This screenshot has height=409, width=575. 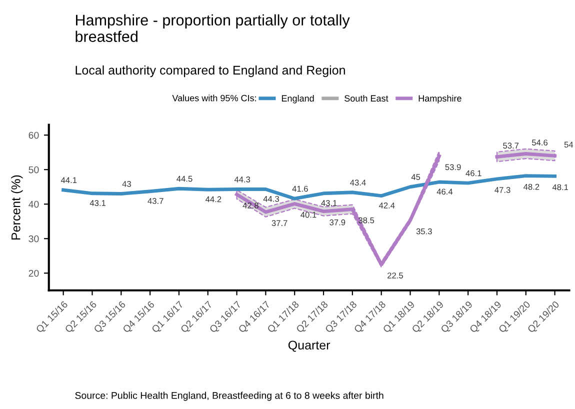 I want to click on data-label: 42.8, so click(x=250, y=205).